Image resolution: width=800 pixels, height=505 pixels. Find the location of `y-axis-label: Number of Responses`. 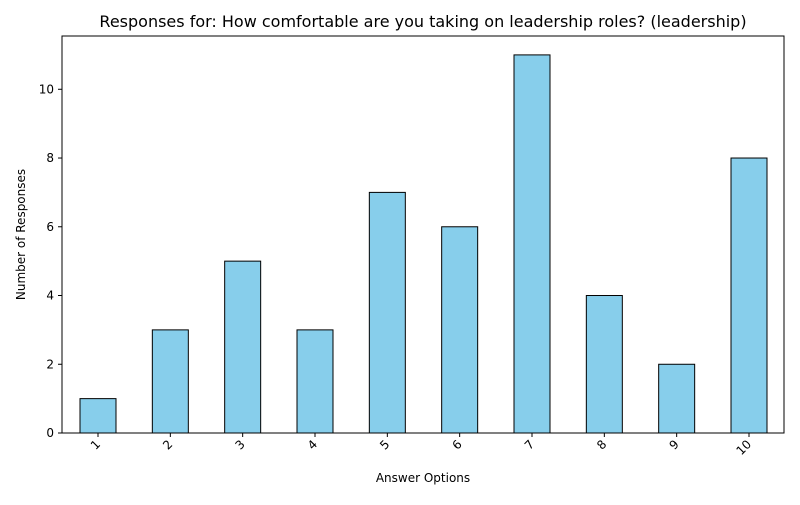

y-axis-label: Number of Responses is located at coordinates (21, 234).